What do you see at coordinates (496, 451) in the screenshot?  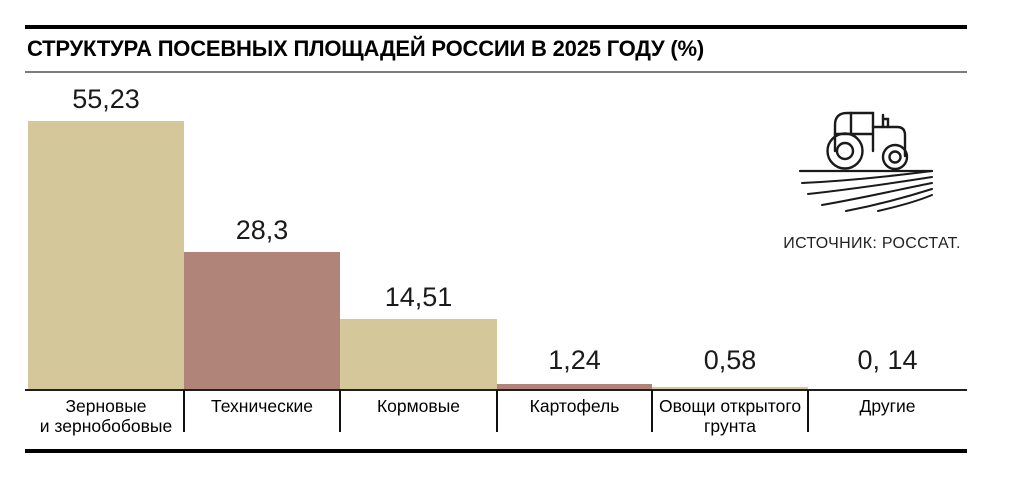 I see `bottom-rule` at bounding box center [496, 451].